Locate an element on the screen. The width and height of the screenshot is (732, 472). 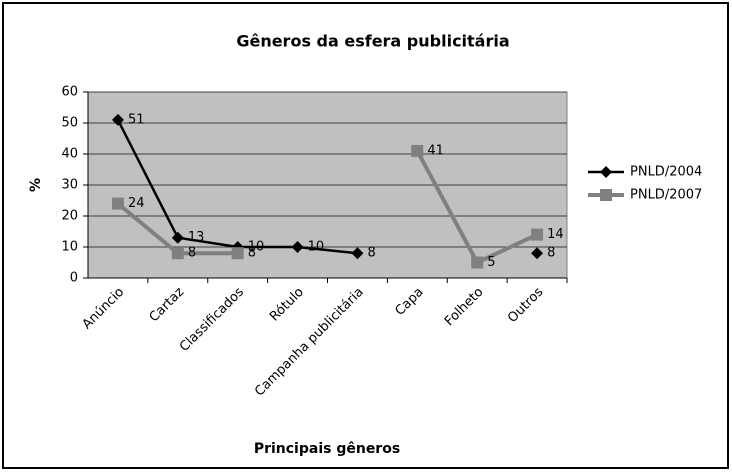
chart-title: Gêneros da esfera publicitária is located at coordinates (372, 41).